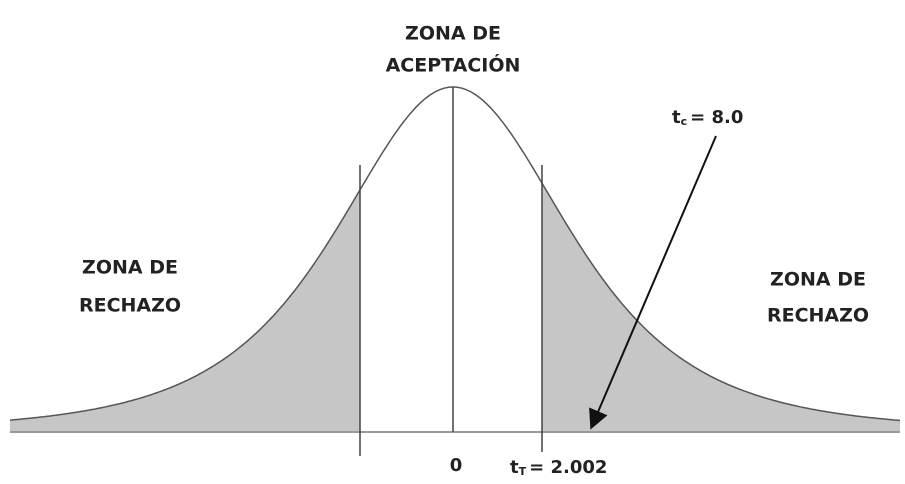  I want to click on arrow, so click(653, 282).